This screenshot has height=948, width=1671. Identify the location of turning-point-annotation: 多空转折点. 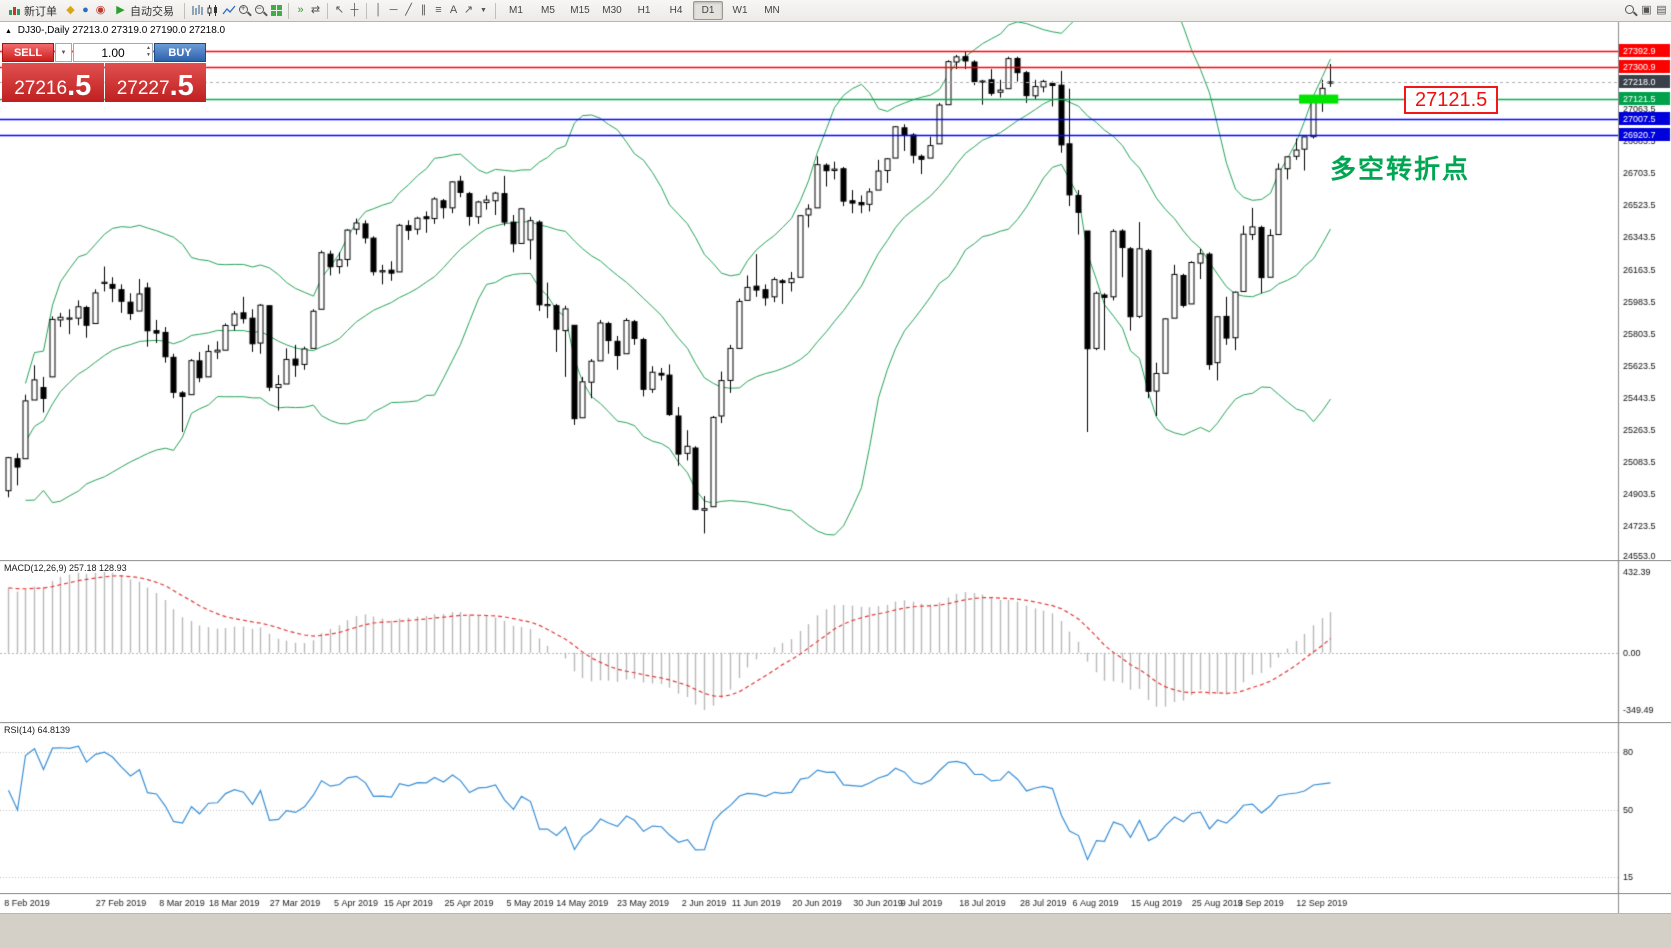
(1400, 169).